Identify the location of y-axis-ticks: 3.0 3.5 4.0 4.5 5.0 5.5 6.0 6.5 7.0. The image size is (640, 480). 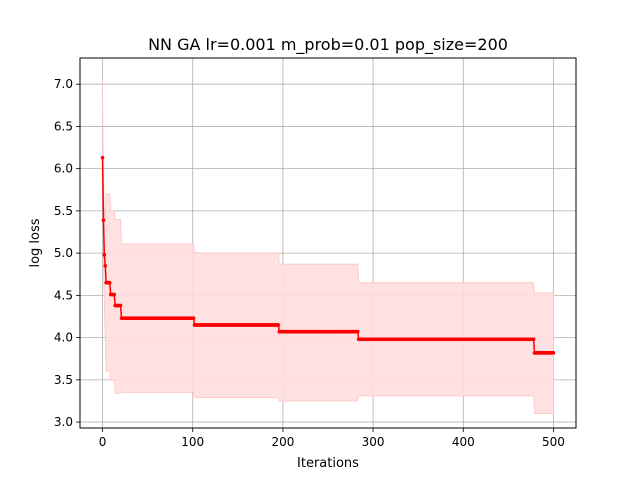
(67, 253).